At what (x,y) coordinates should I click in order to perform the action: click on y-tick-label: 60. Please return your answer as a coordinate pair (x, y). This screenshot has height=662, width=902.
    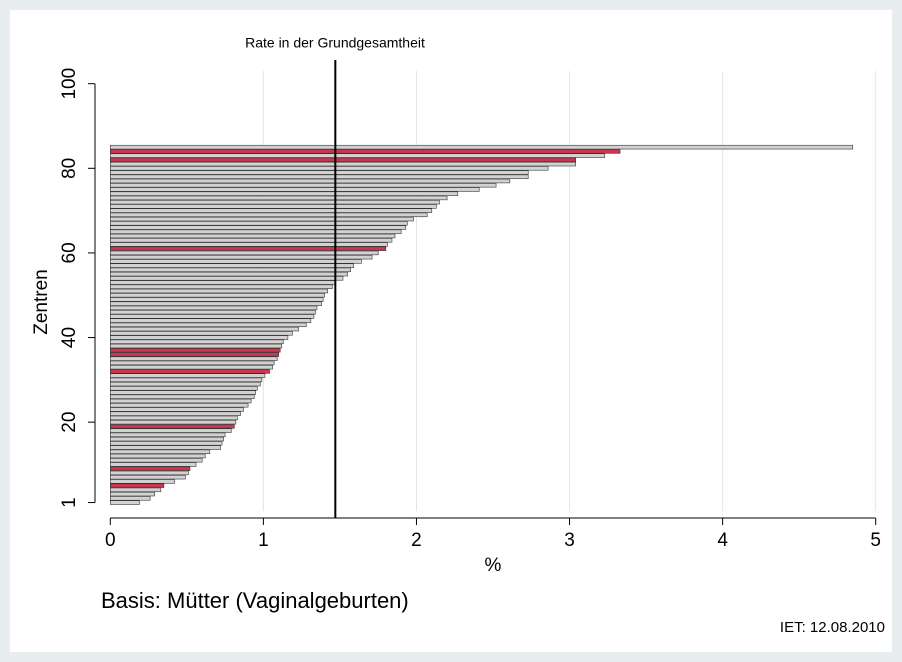
    Looking at the image, I should click on (69, 252).